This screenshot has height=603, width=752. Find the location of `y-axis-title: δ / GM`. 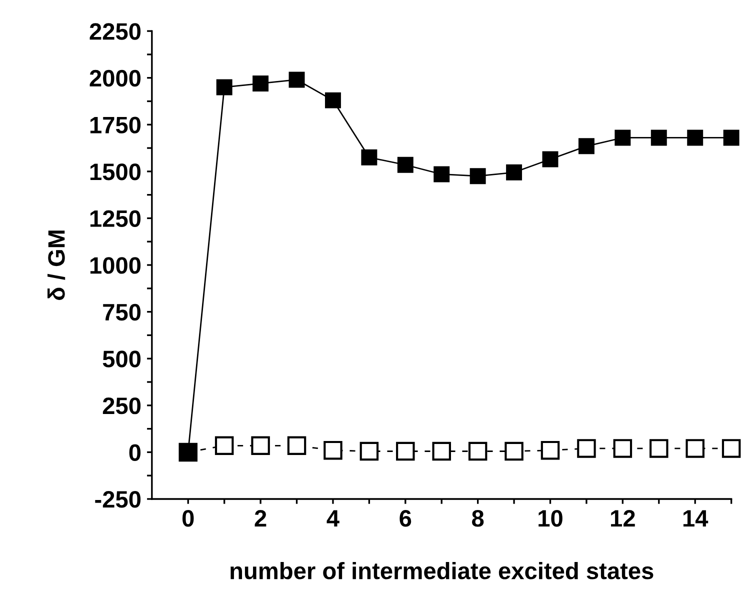

y-axis-title: δ / GM is located at coordinates (57, 265).